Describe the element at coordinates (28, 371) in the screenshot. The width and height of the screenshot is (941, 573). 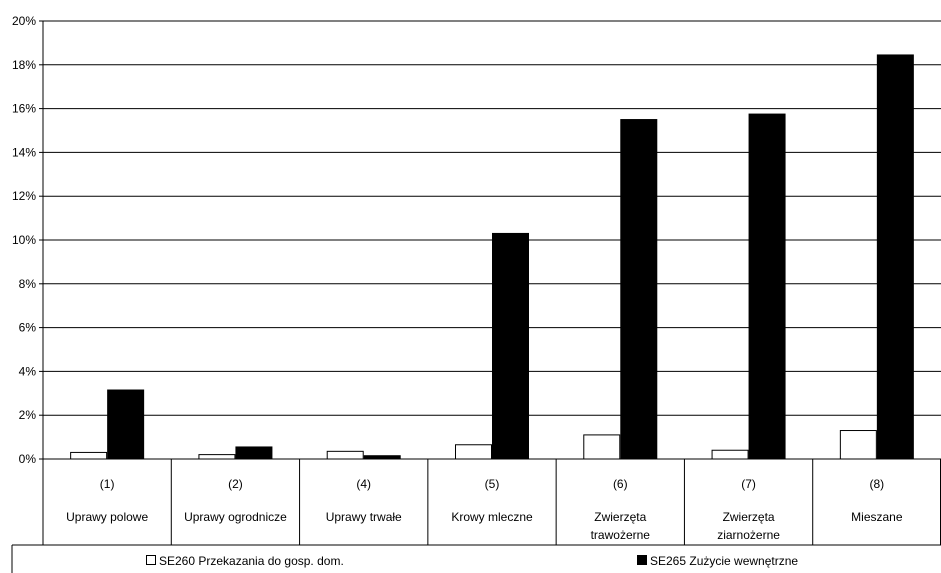
I see `y-tick-label: 4%` at that location.